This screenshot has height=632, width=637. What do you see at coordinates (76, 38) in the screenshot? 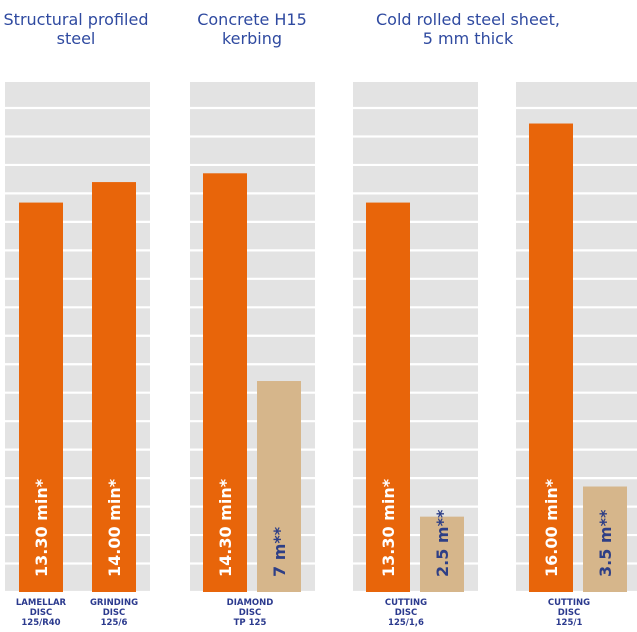
I see `group-title: steel` at bounding box center [76, 38].